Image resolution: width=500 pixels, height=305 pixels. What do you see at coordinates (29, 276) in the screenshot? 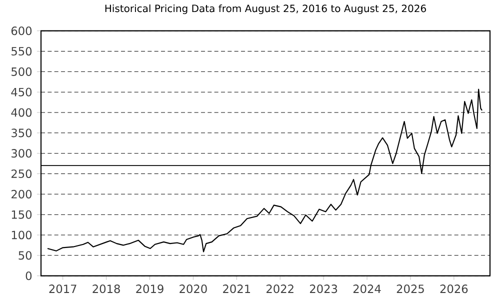
I see `y-tick-label: 0` at bounding box center [29, 276].